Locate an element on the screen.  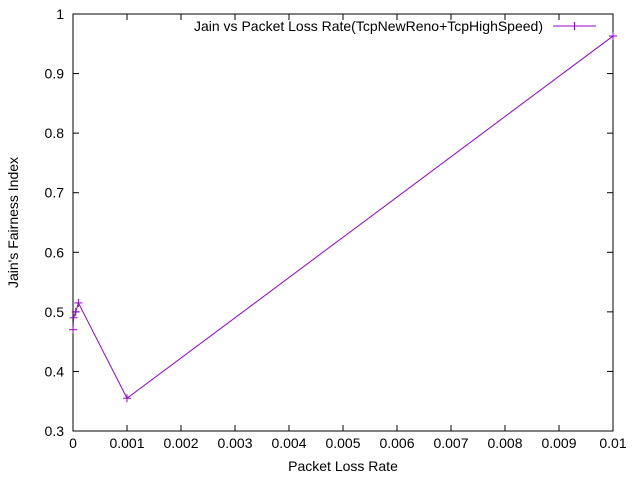
y-tick-label: 0.4 is located at coordinates (55, 371).